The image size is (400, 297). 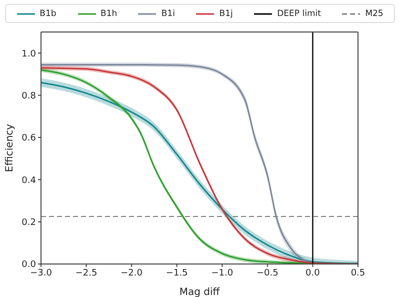 What do you see at coordinates (267, 273) in the screenshot?
I see `x-tick-label: −0.5` at bounding box center [267, 273].